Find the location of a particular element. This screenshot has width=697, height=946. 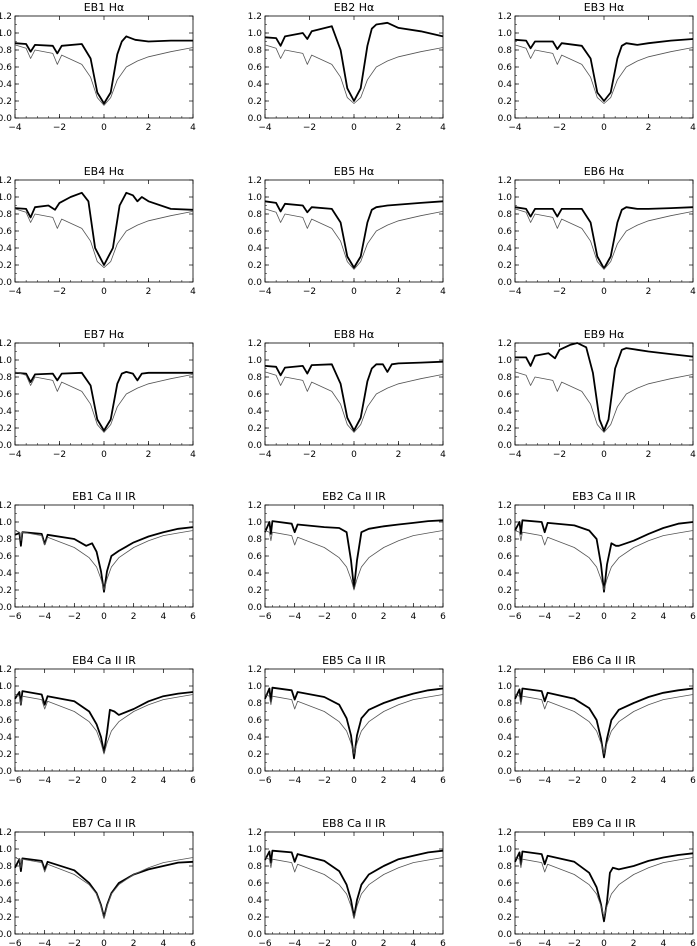

panel: EB4 Hα 0.0 0.2 0.4 0.6 0.8 1.0 1.2 −4 −2 0 2 4 is located at coordinates (98, 231).